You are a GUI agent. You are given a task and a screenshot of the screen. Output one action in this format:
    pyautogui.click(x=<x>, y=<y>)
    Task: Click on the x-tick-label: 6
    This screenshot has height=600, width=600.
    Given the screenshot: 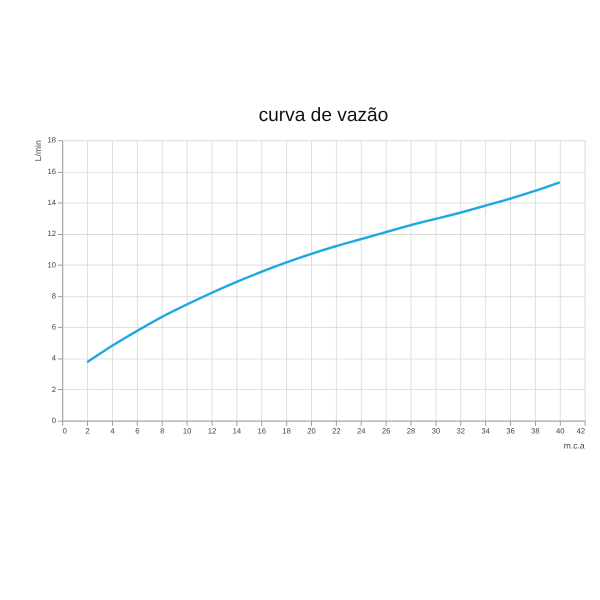 What is the action you would take?
    pyautogui.click(x=137, y=431)
    